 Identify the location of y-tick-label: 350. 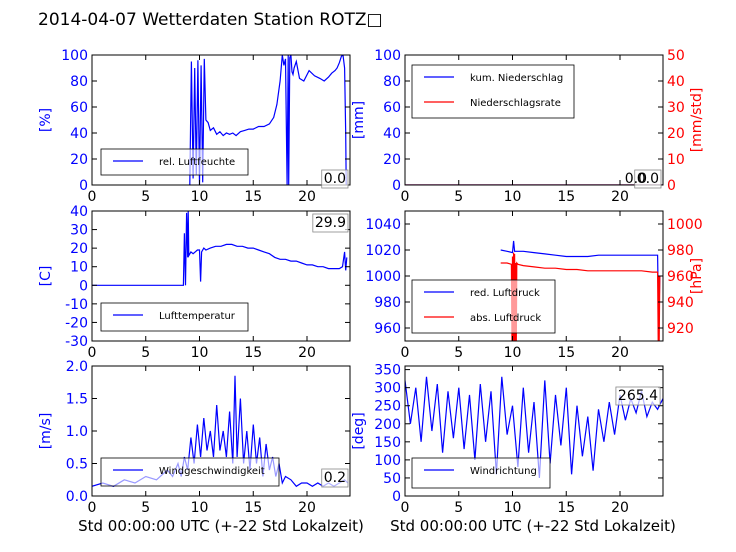
(387, 371).